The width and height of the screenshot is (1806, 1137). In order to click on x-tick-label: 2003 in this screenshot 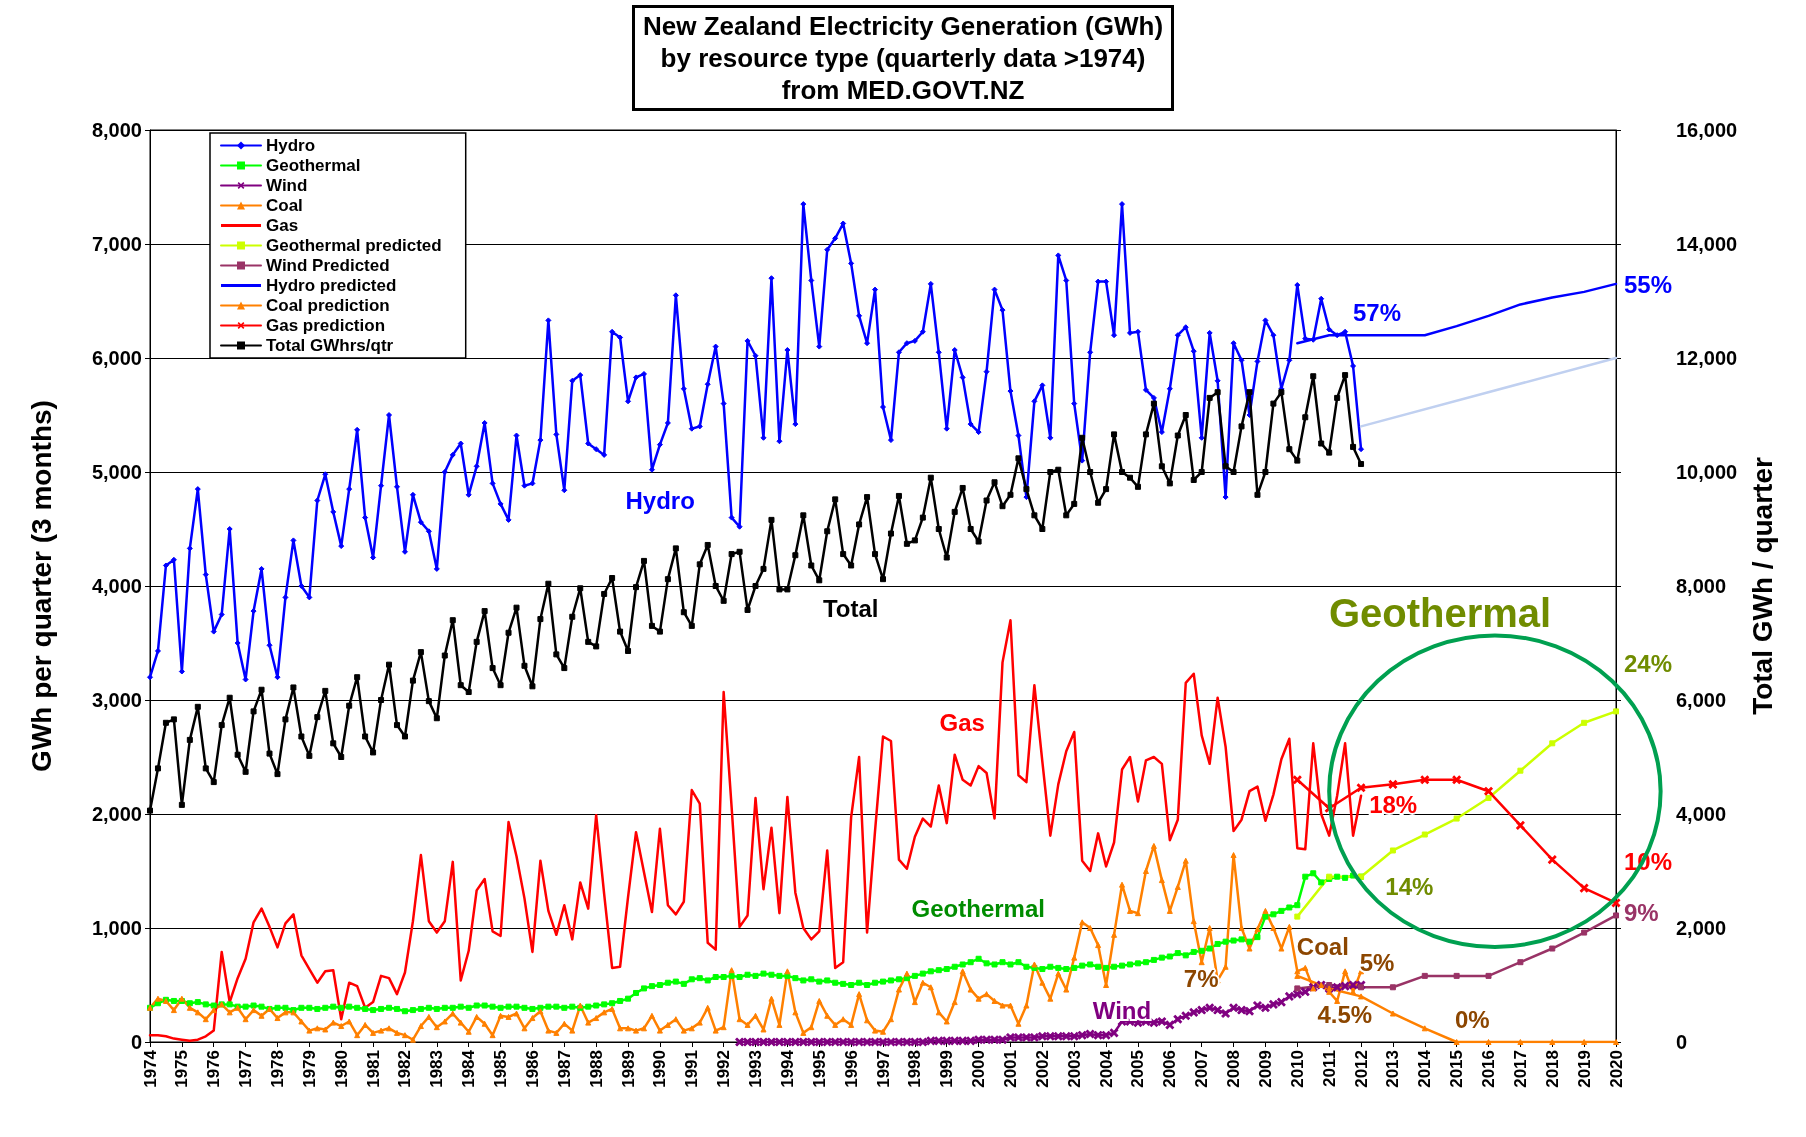, I will do `click(1074, 1069)`.